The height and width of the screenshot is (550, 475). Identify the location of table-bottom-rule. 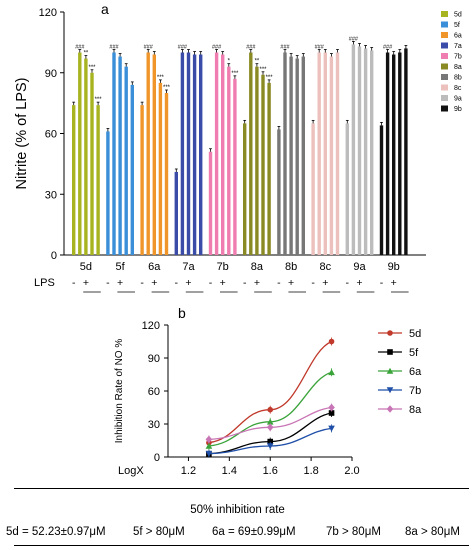
(241, 545).